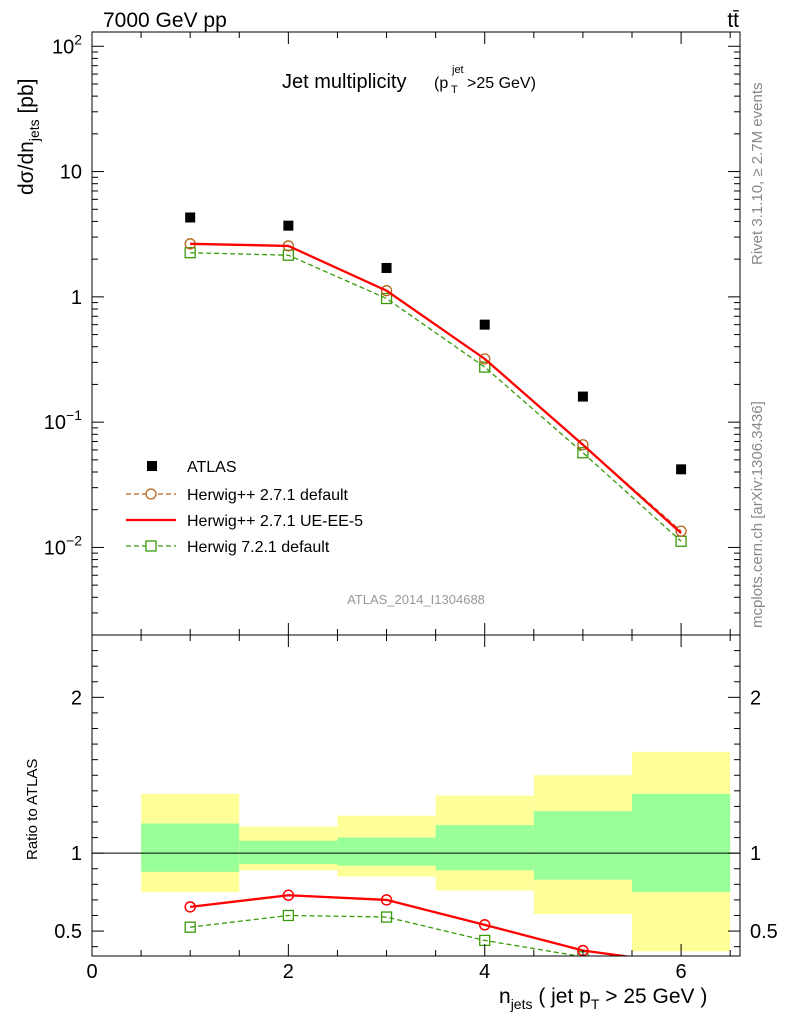 The height and width of the screenshot is (1024, 786). I want to click on rivet-label: Rivet 3.1.10, ≥ 2.7M events, so click(757, 174).